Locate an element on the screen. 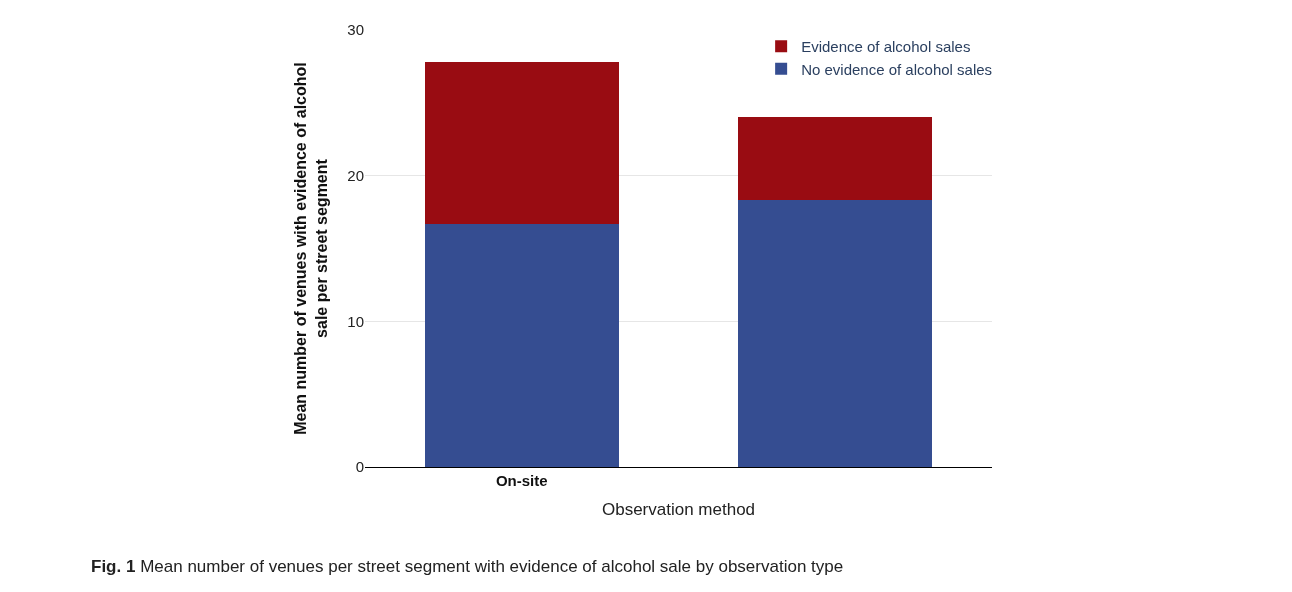 Image resolution: width=1292 pixels, height=592 pixels. legend-label: No evidence of alcohol sales is located at coordinates (897, 69).